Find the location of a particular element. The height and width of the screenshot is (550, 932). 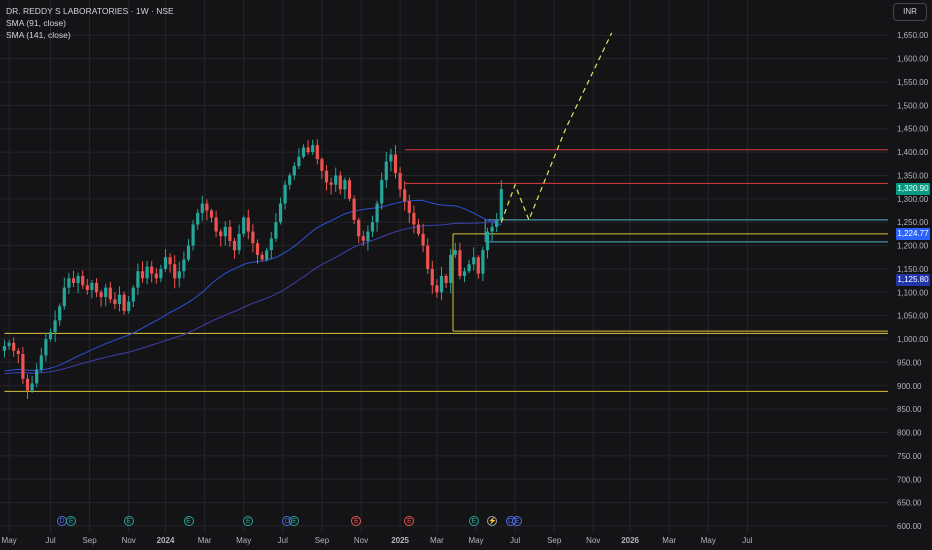

projection-path is located at coordinates (556, 127).